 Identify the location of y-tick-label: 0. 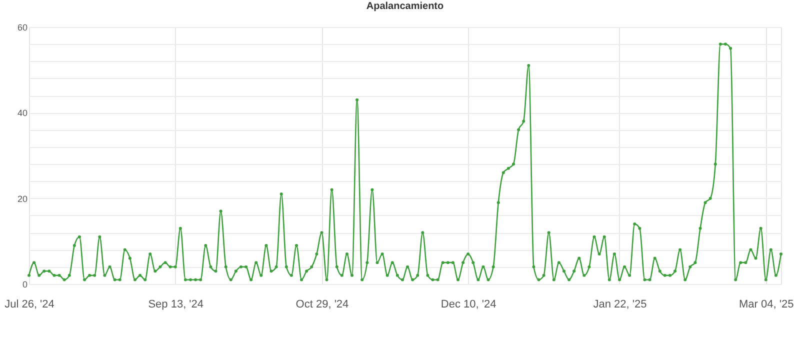
(25, 285).